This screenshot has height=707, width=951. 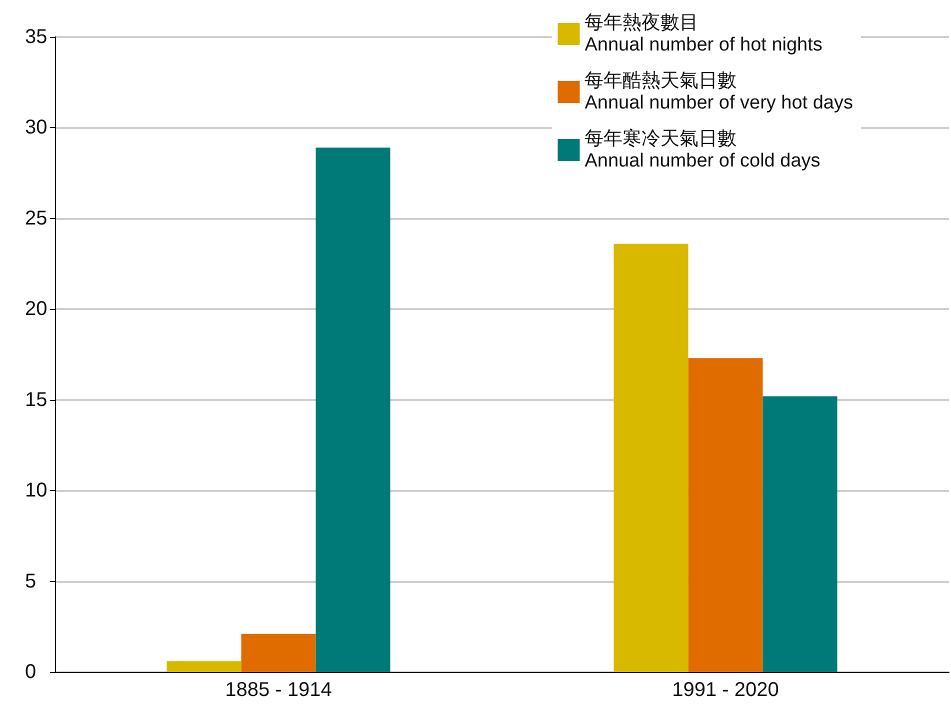 What do you see at coordinates (718, 92) in the screenshot?
I see `legend-label: 每年酷熱天氣日數 Annual number of very hot days` at bounding box center [718, 92].